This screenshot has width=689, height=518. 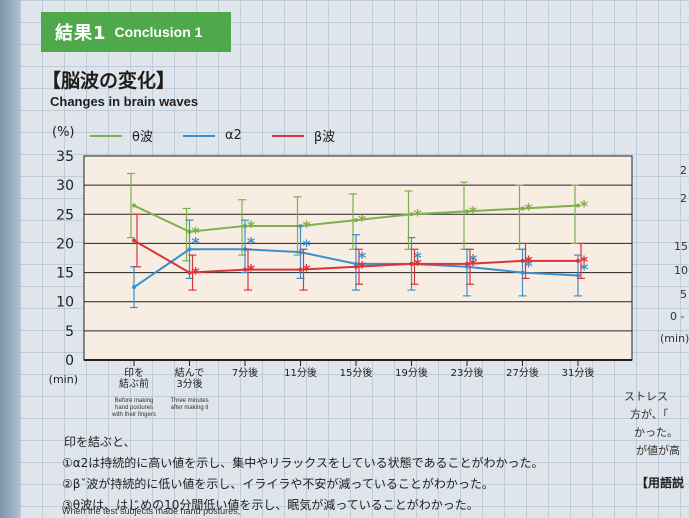 What do you see at coordinates (63, 132) in the screenshot?
I see `y-unit-label: (%)` at bounding box center [63, 132].